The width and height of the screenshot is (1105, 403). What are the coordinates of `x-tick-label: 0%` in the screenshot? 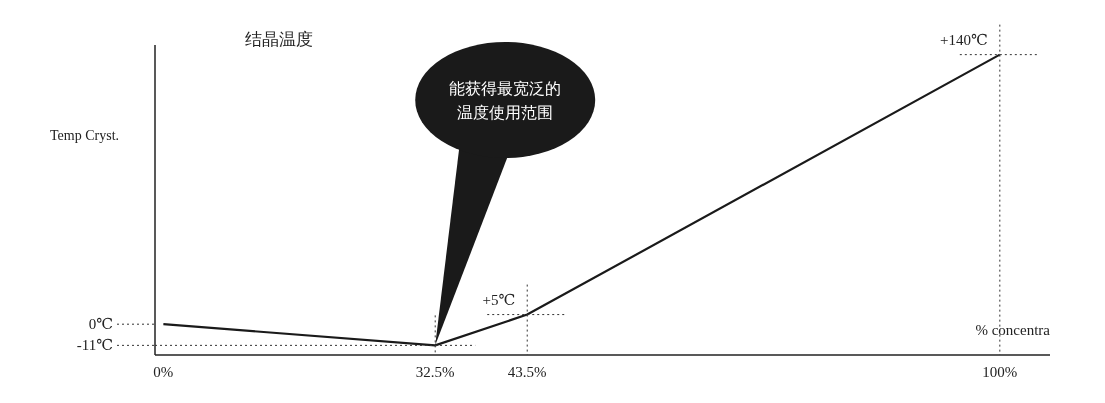 It's located at (163, 372).